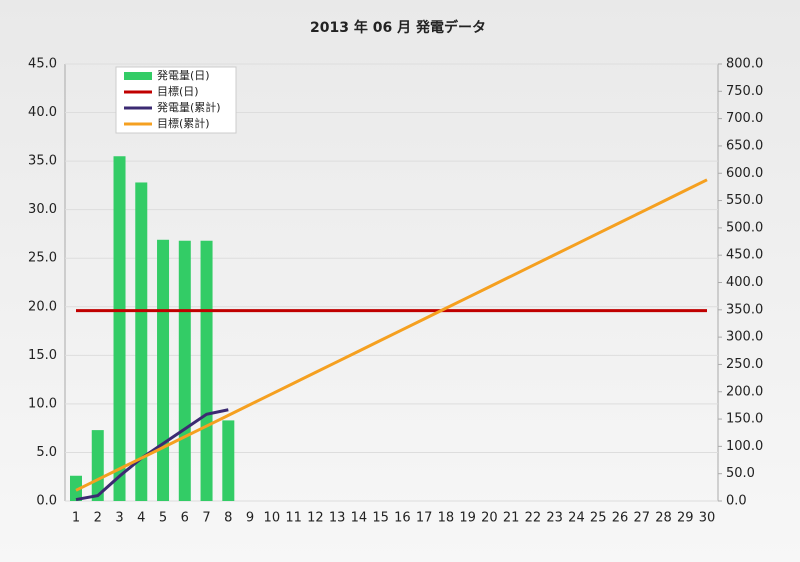 This screenshot has width=800, height=562. Describe the element at coordinates (206, 518) in the screenshot. I see `x-tick-label: 7` at that location.